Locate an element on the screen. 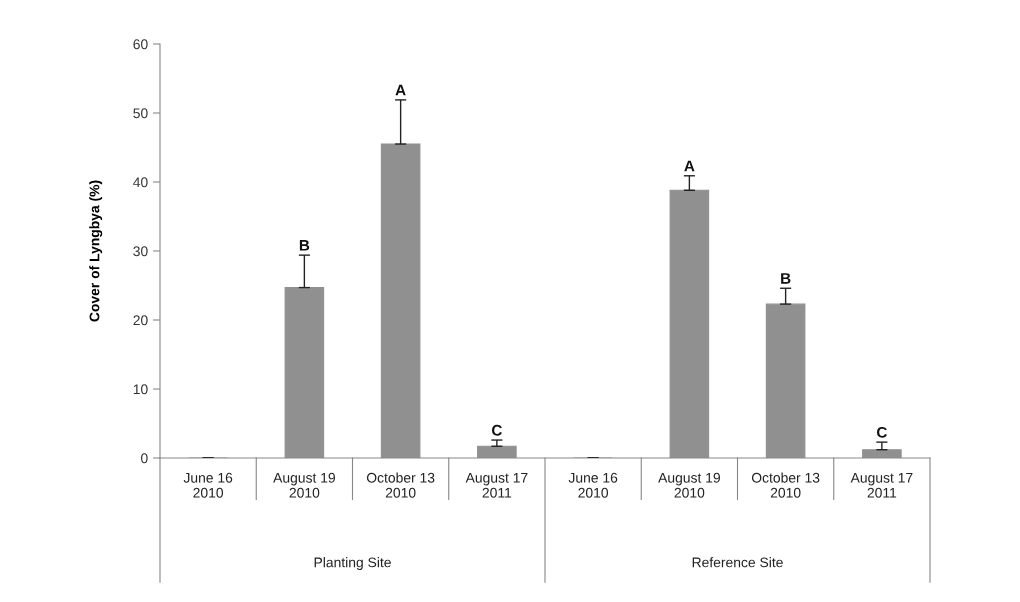 This screenshot has width=1020, height=602. y-tick-label: 40 is located at coordinates (140, 182).